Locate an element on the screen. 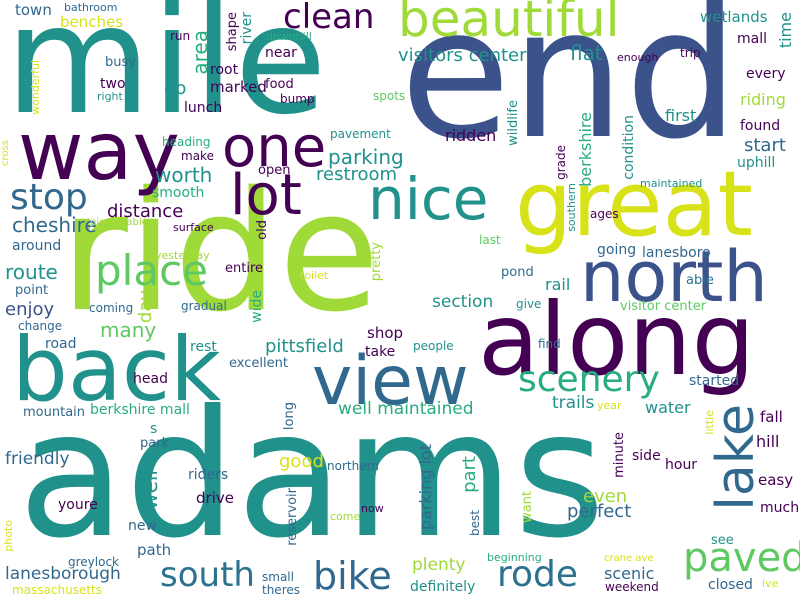 Image resolution: width=800 pixels, height=600 pixels. word-view: view is located at coordinates (390, 381).